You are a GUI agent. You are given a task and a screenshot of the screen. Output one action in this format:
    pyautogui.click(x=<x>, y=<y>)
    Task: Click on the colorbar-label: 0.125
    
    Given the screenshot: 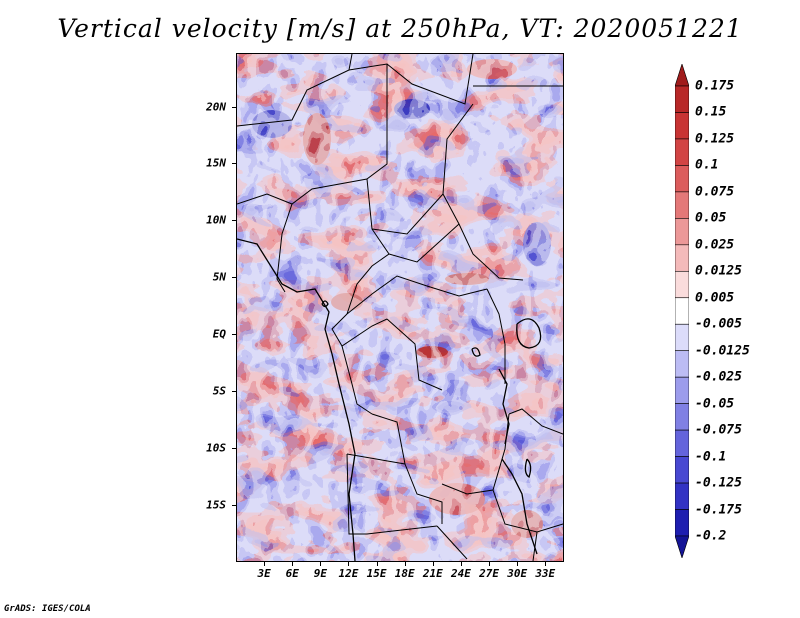 What is the action you would take?
    pyautogui.click(x=715, y=139)
    